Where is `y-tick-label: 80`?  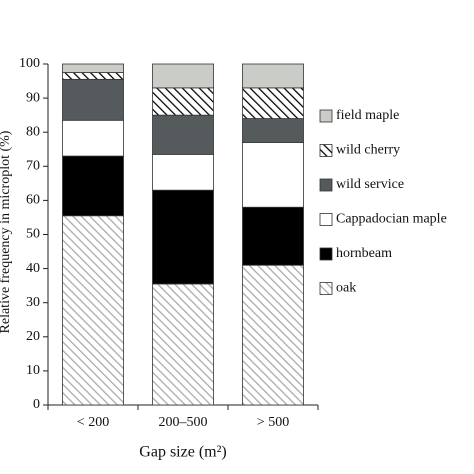
y-tick-label: 80 is located at coordinates (33, 131).